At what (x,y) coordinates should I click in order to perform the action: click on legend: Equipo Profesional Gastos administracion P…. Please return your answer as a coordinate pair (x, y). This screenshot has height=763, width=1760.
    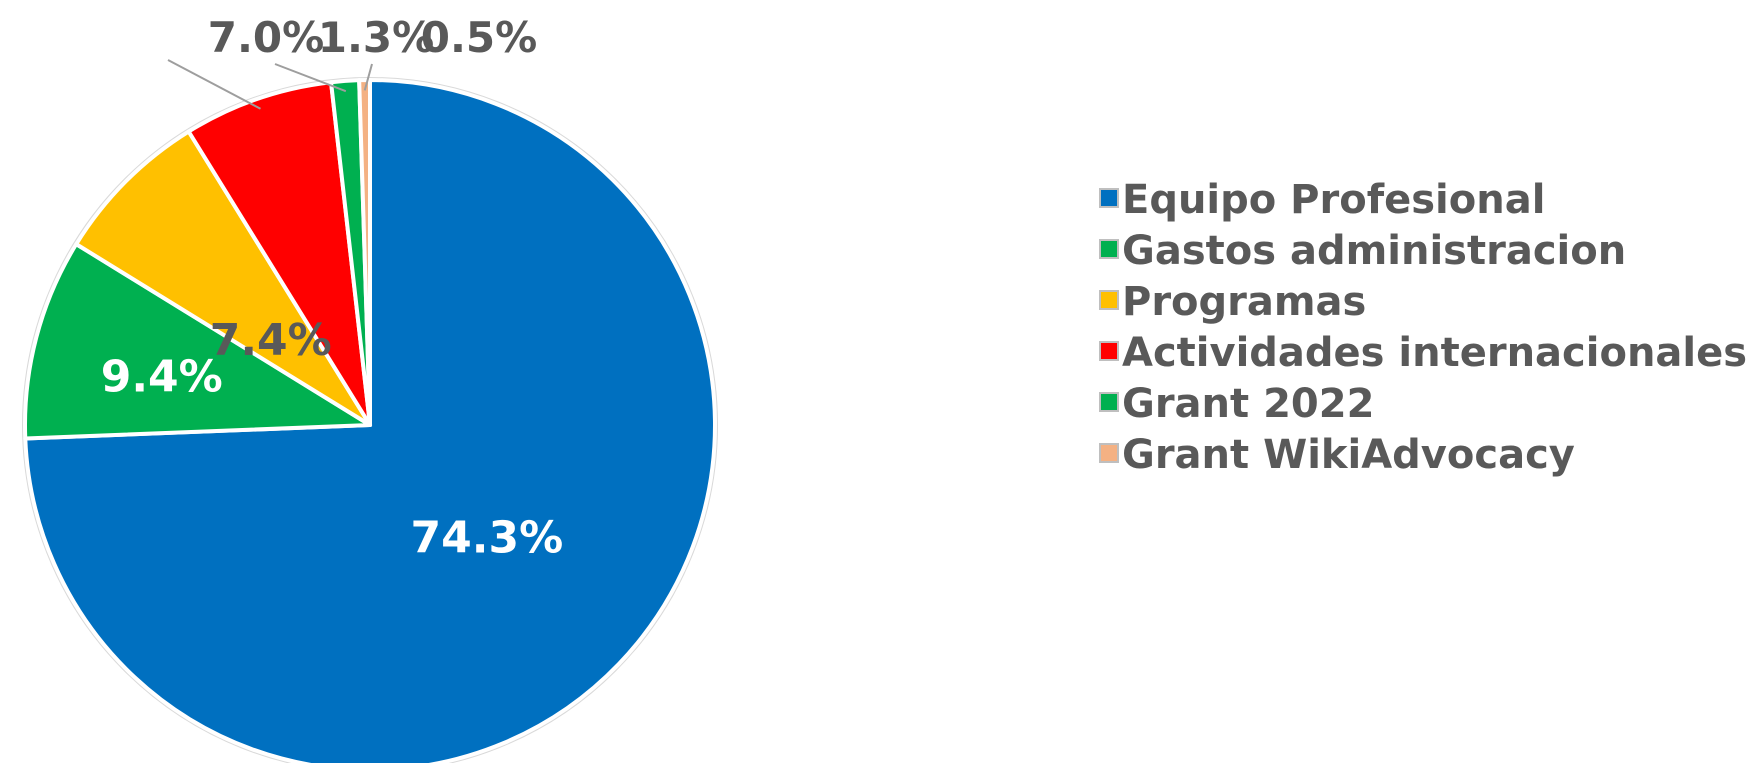
    Looking at the image, I should click on (1423, 327).